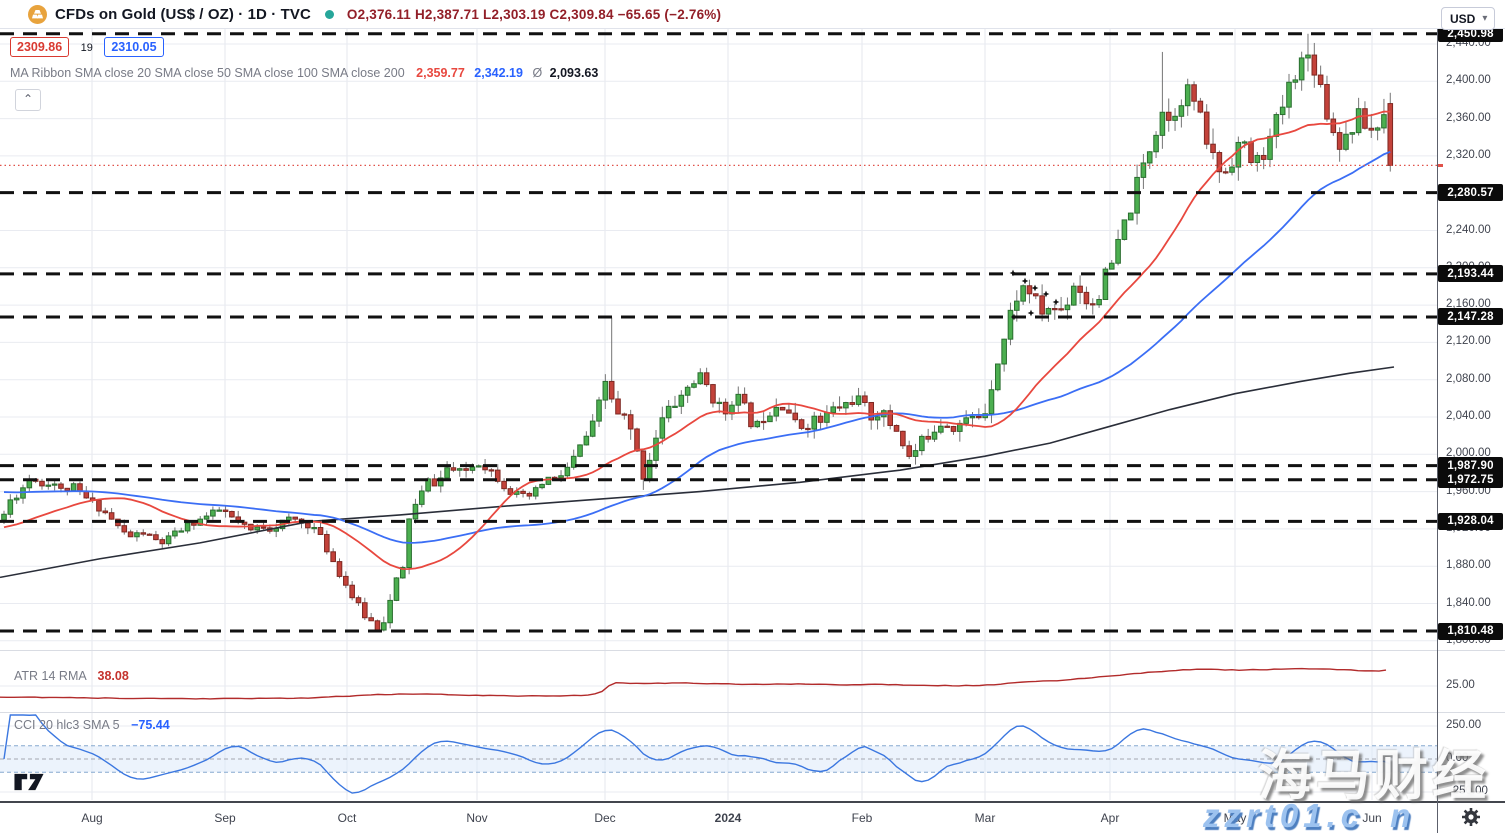 Image resolution: width=1505 pixels, height=833 pixels. Describe the element at coordinates (92, 818) in the screenshot. I see `time-axis-label: Aug` at that location.